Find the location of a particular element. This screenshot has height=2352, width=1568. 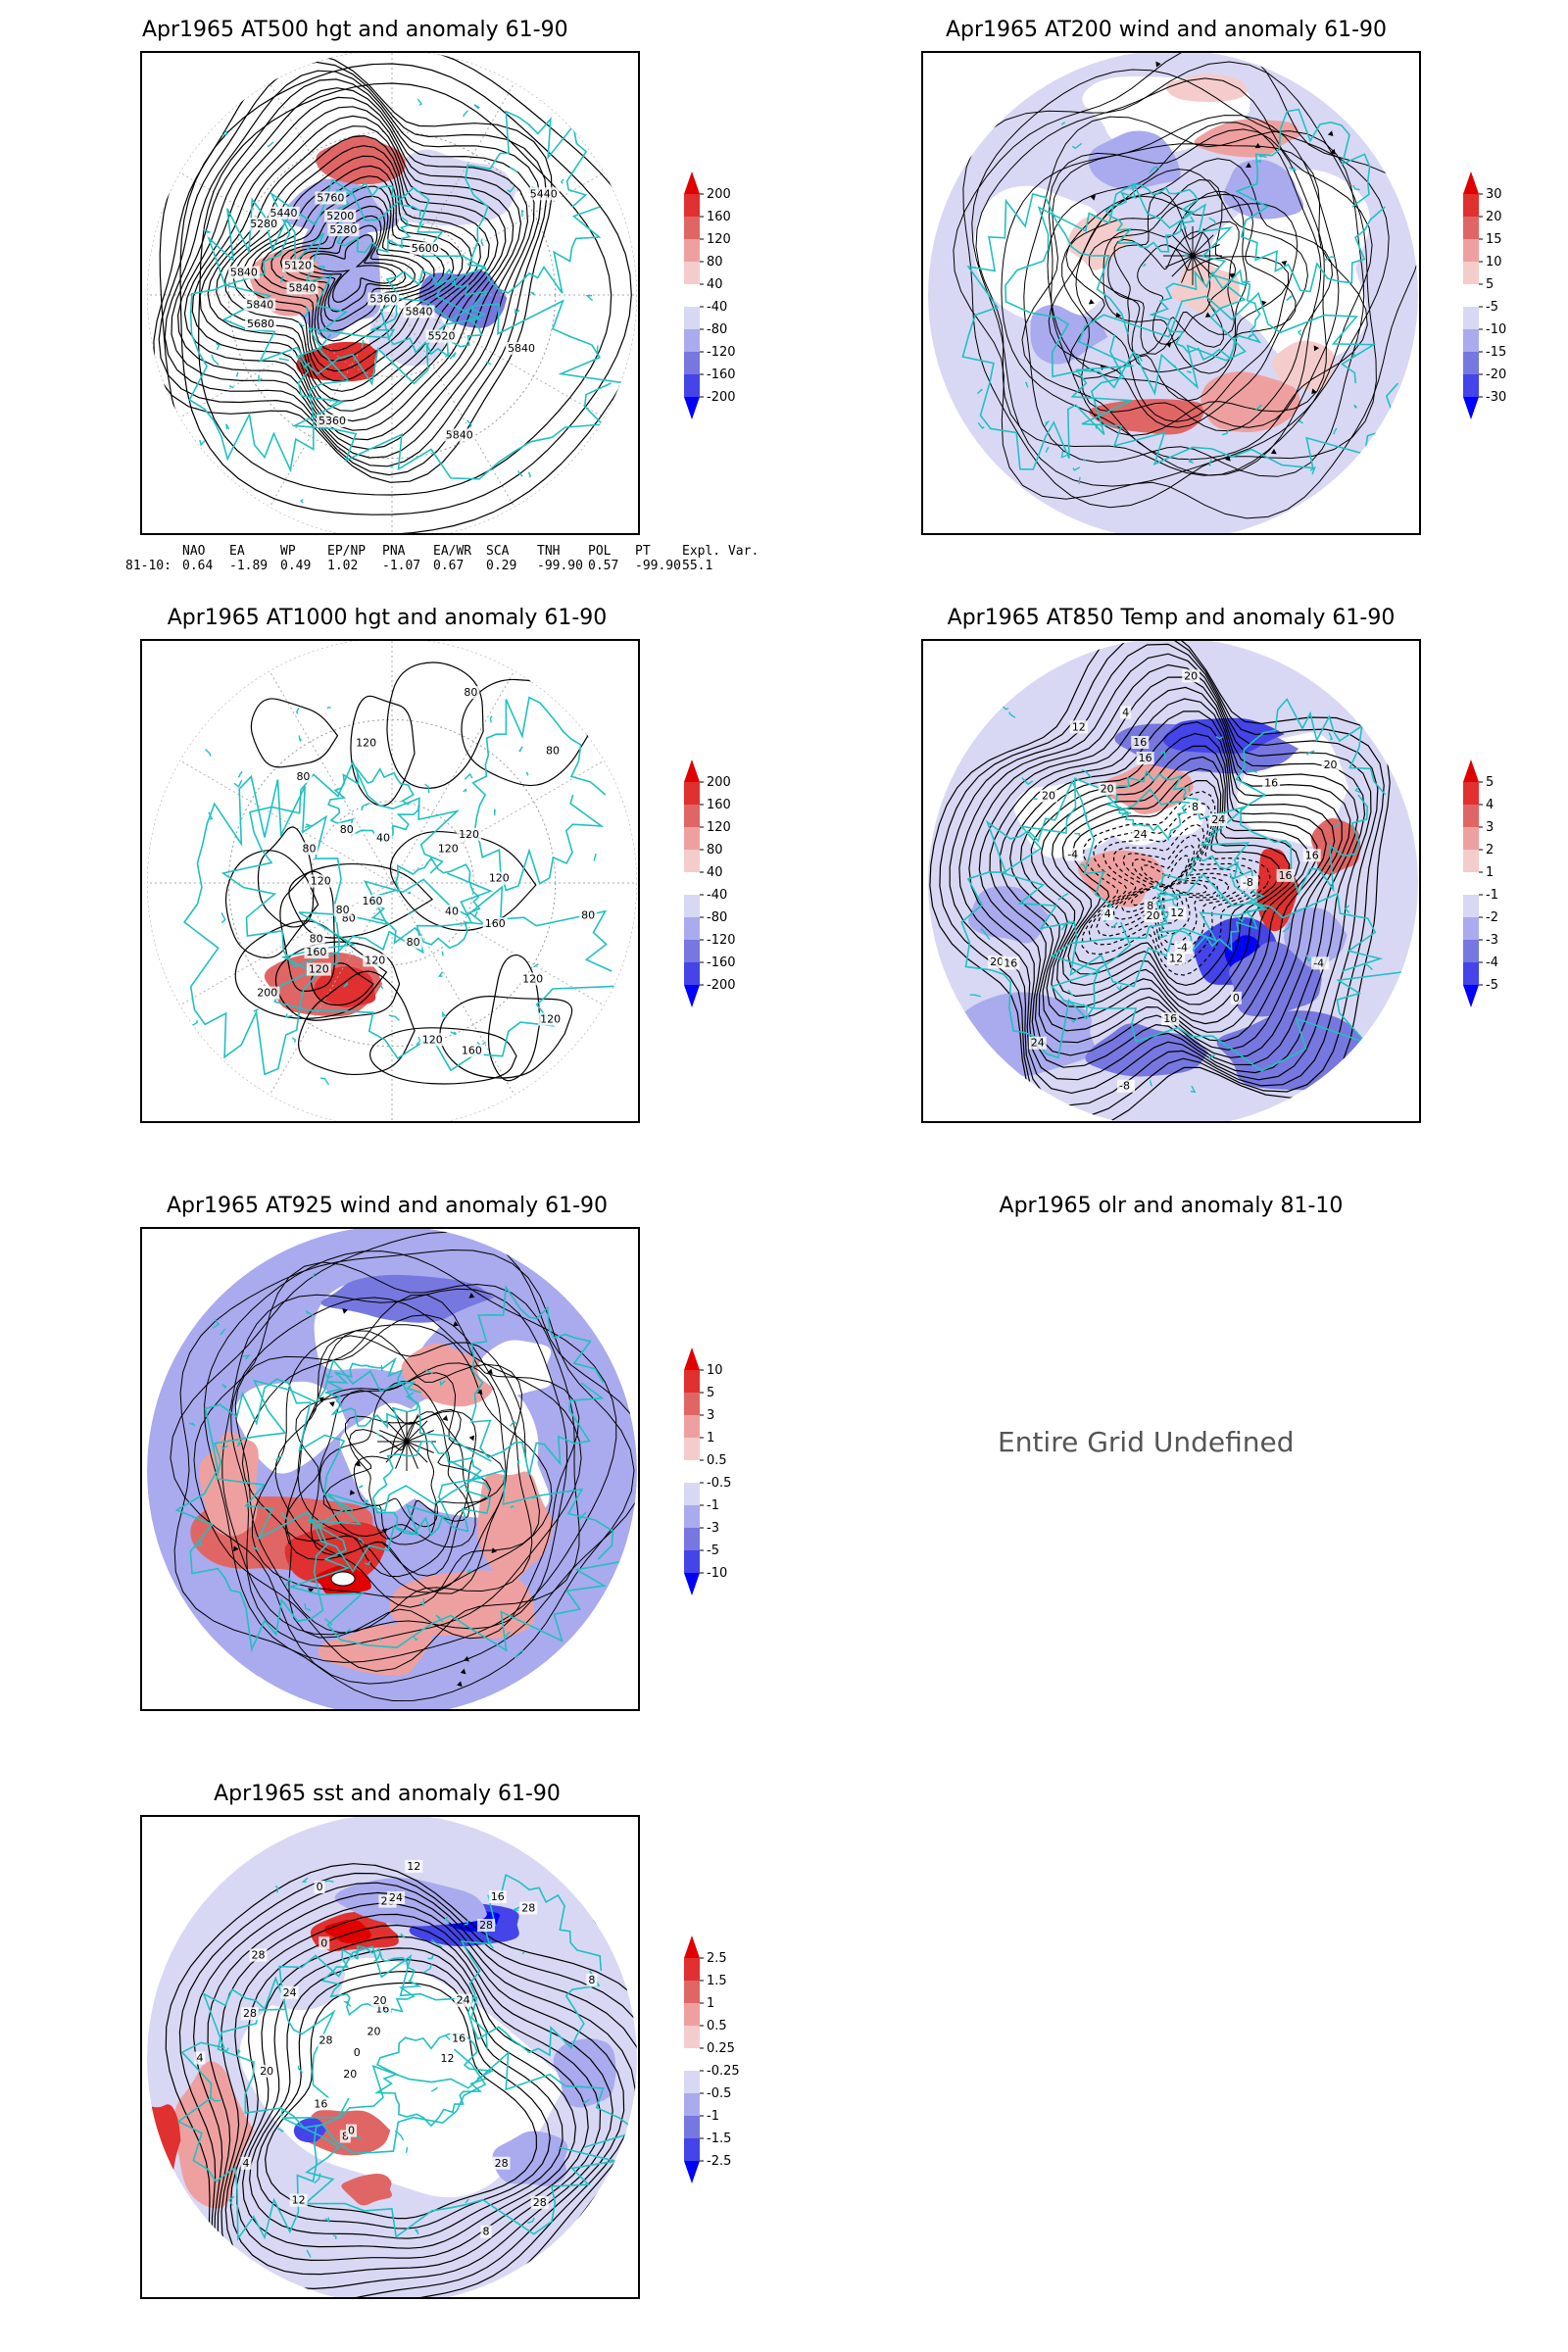

contour-label: 20 is located at coordinates (380, 2001).